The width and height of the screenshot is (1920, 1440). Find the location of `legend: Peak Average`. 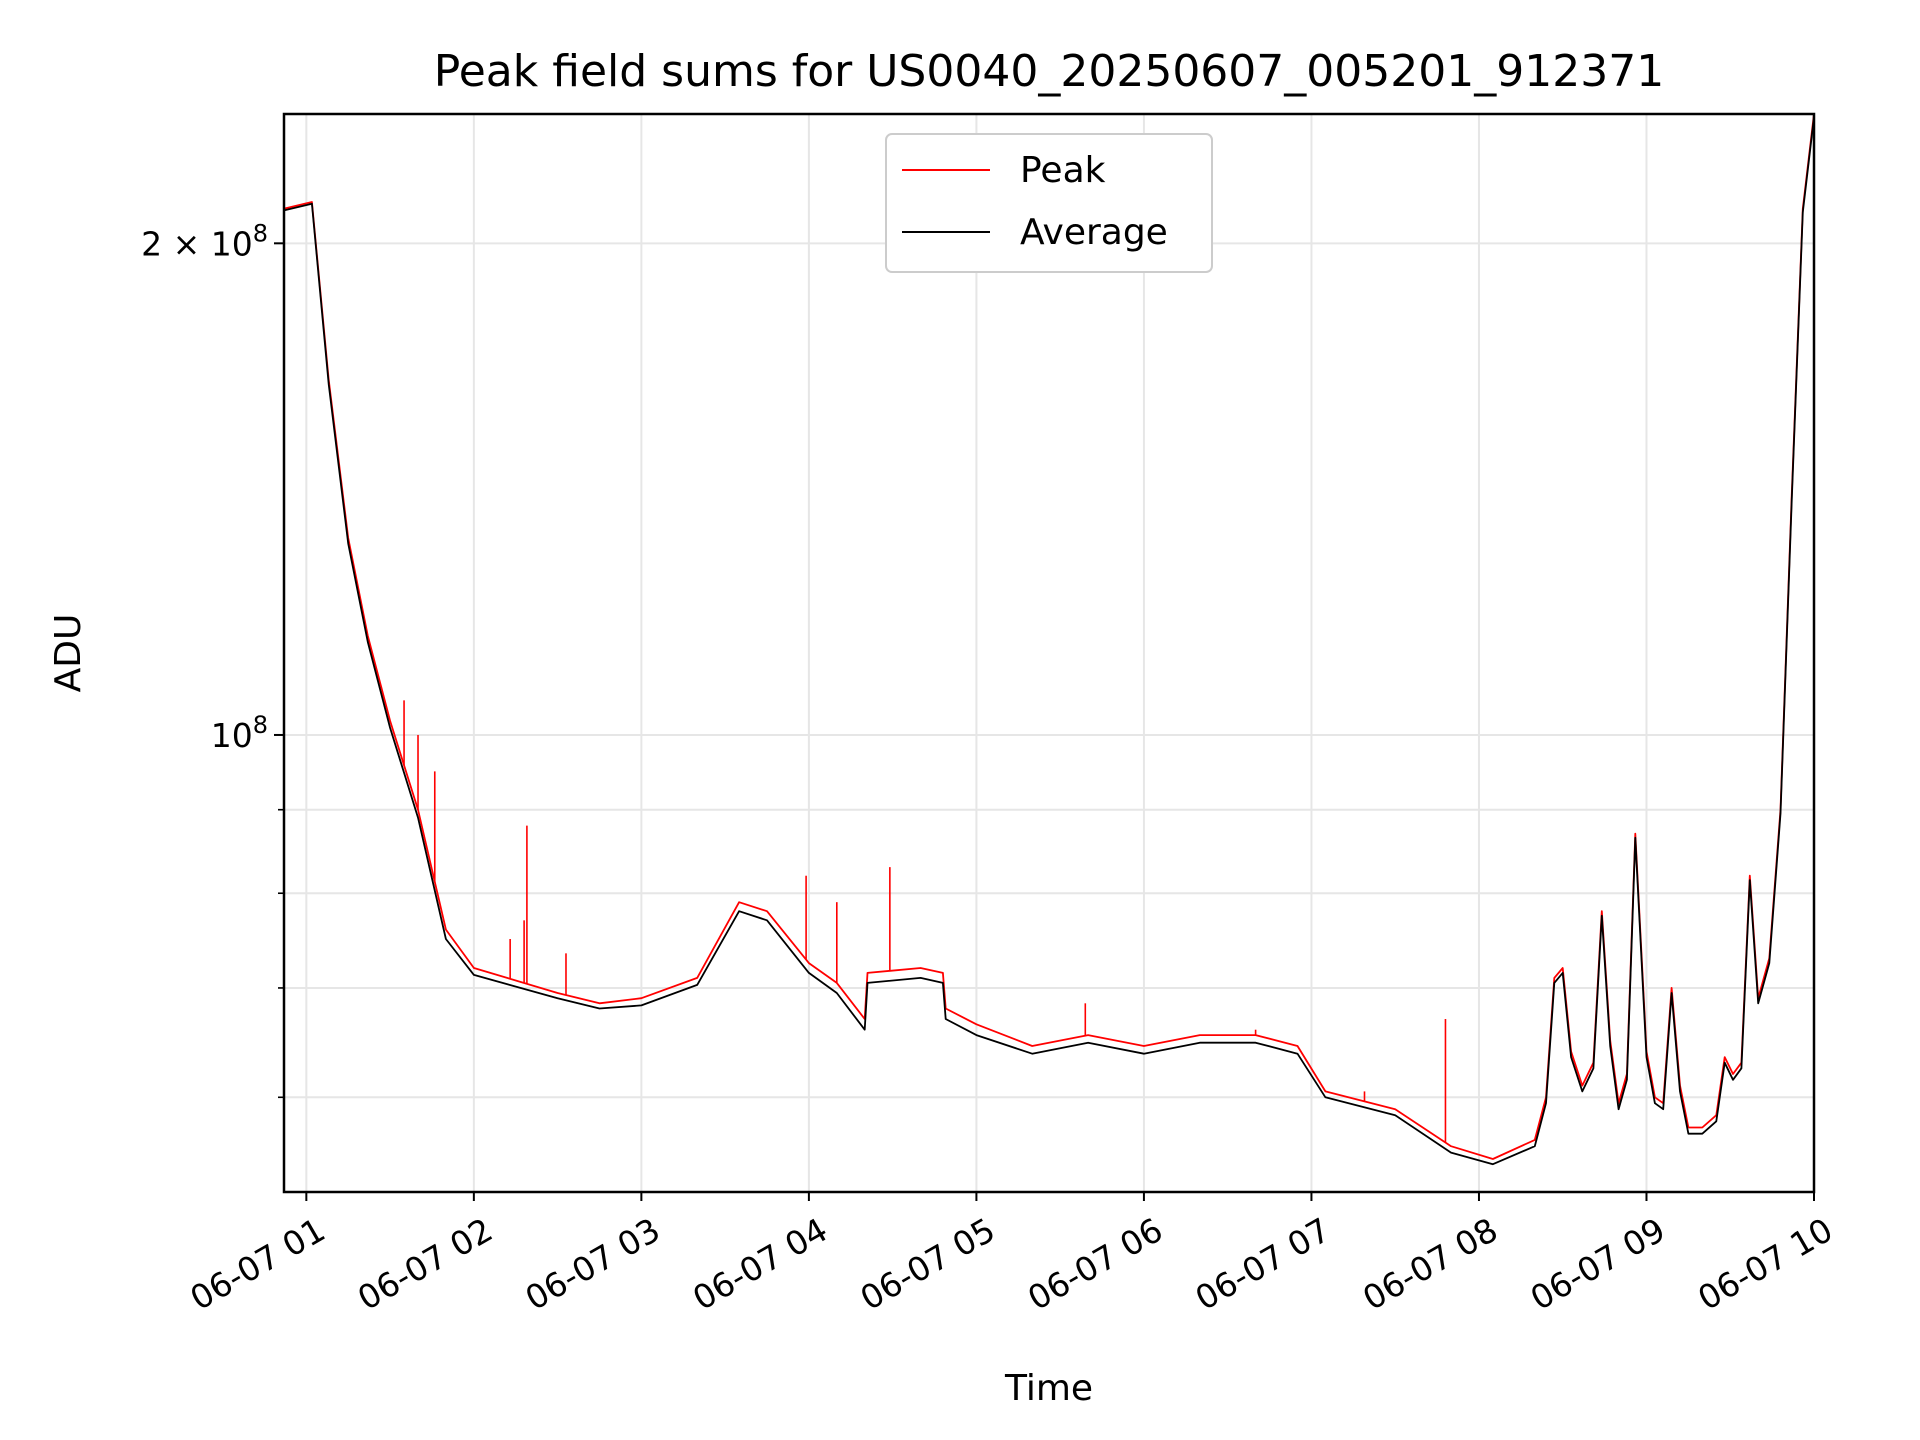

legend: Peak Average is located at coordinates (1049, 203).